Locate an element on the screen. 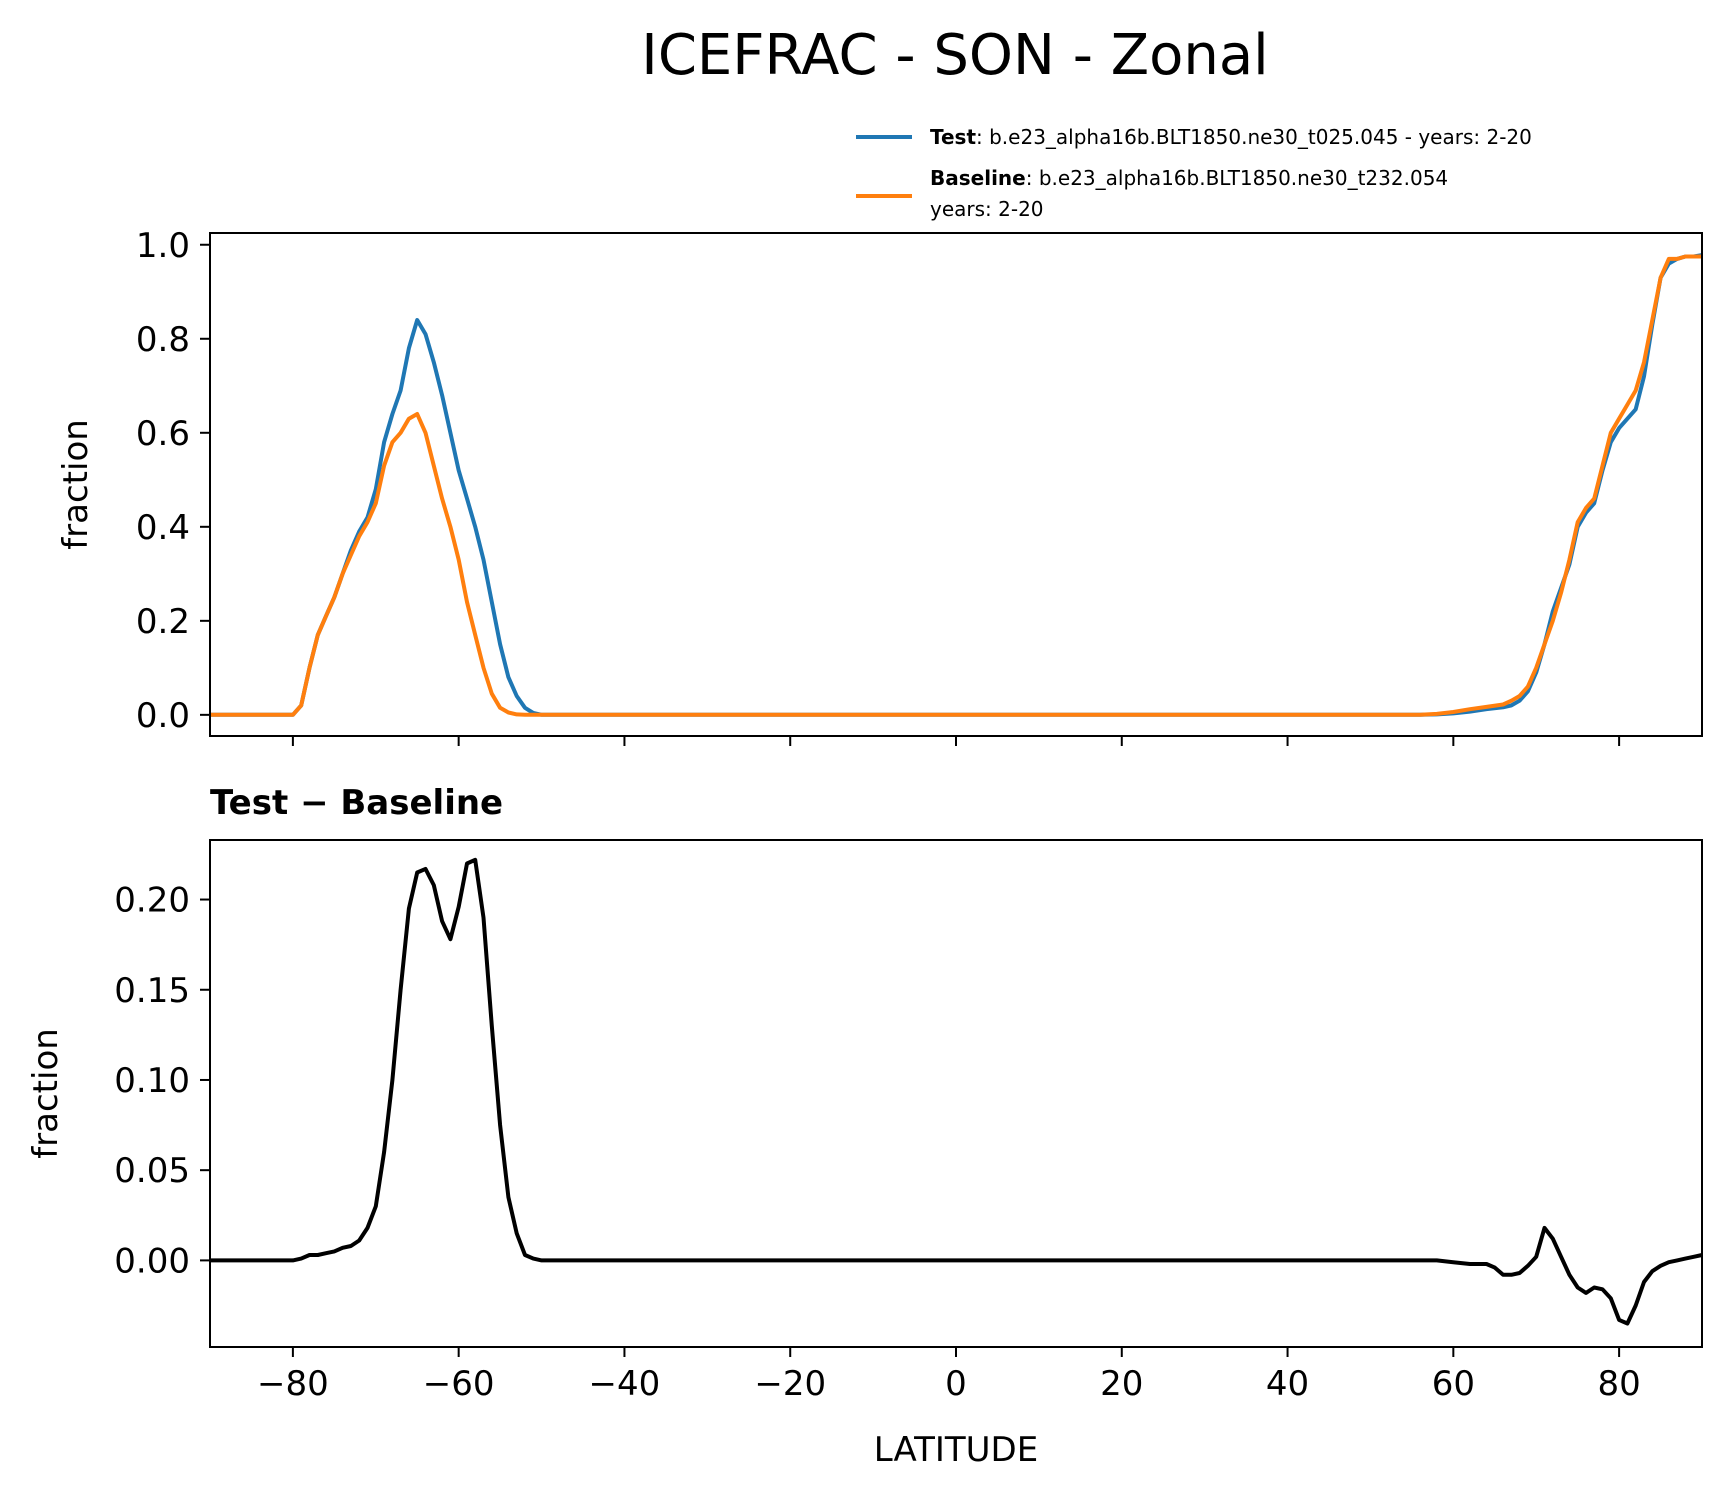 This screenshot has width=1726, height=1496. bottom-y-tick-label: 0.15 is located at coordinates (152, 991).